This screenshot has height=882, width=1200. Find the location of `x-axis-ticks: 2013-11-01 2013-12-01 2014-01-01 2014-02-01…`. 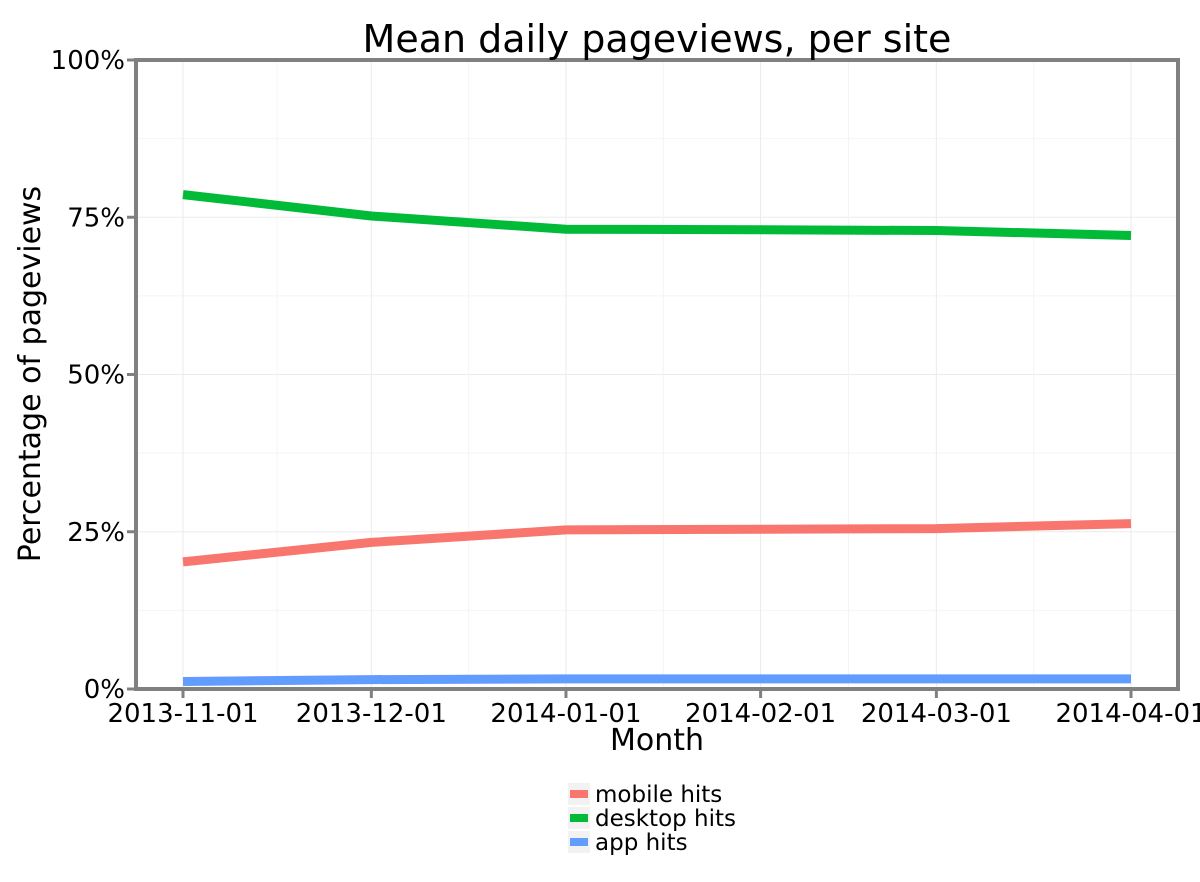

x-axis-ticks: 2013-11-01 2013-12-01 2014-01-01 2014-02-01… is located at coordinates (653, 709).